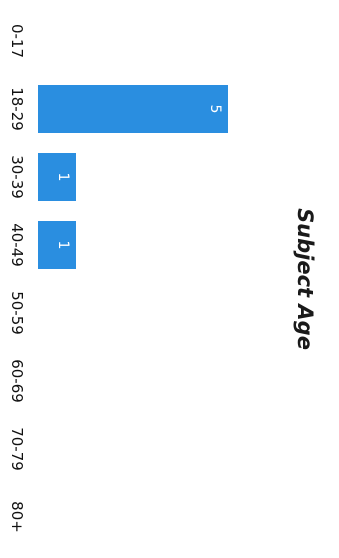 The width and height of the screenshot is (339, 558). I want to click on category-tick-label: 80+, so click(17, 517).